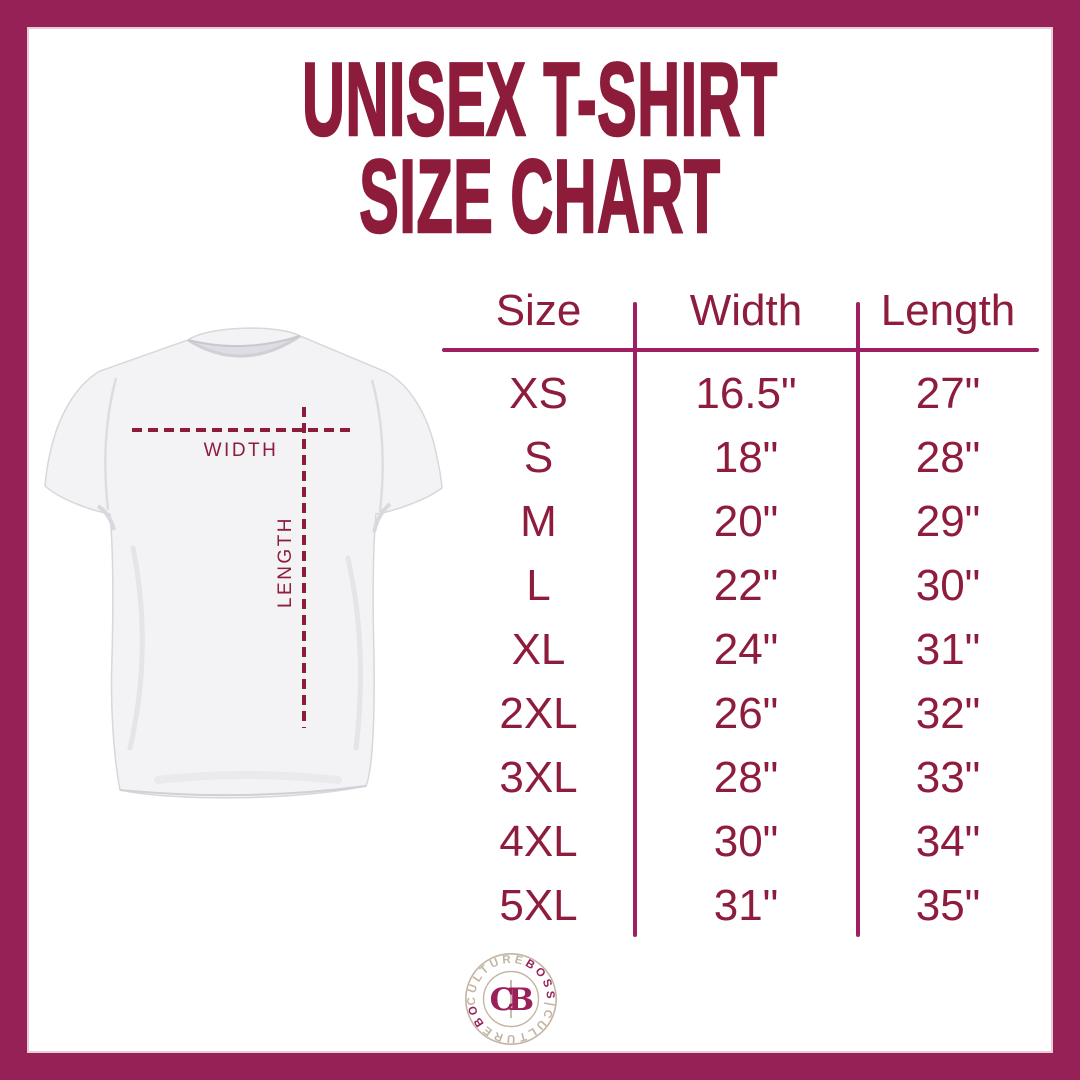 This screenshot has height=1080, width=1080. I want to click on width-cell: 28", so click(746, 777).